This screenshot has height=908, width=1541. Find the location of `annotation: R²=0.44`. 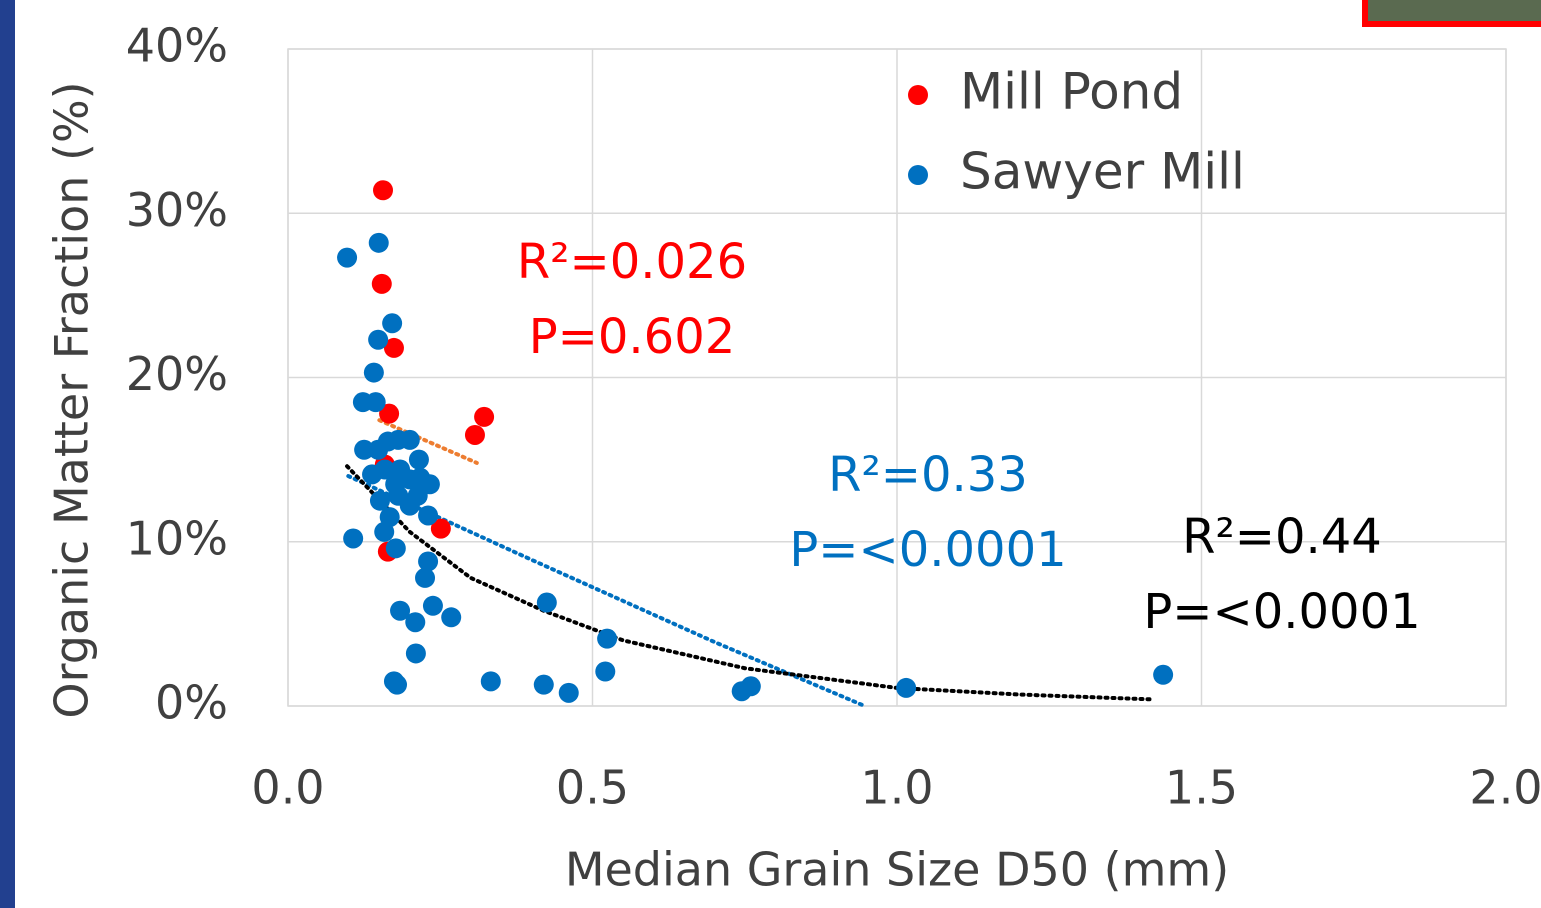

annotation: R²=0.44 is located at coordinates (1282, 537).